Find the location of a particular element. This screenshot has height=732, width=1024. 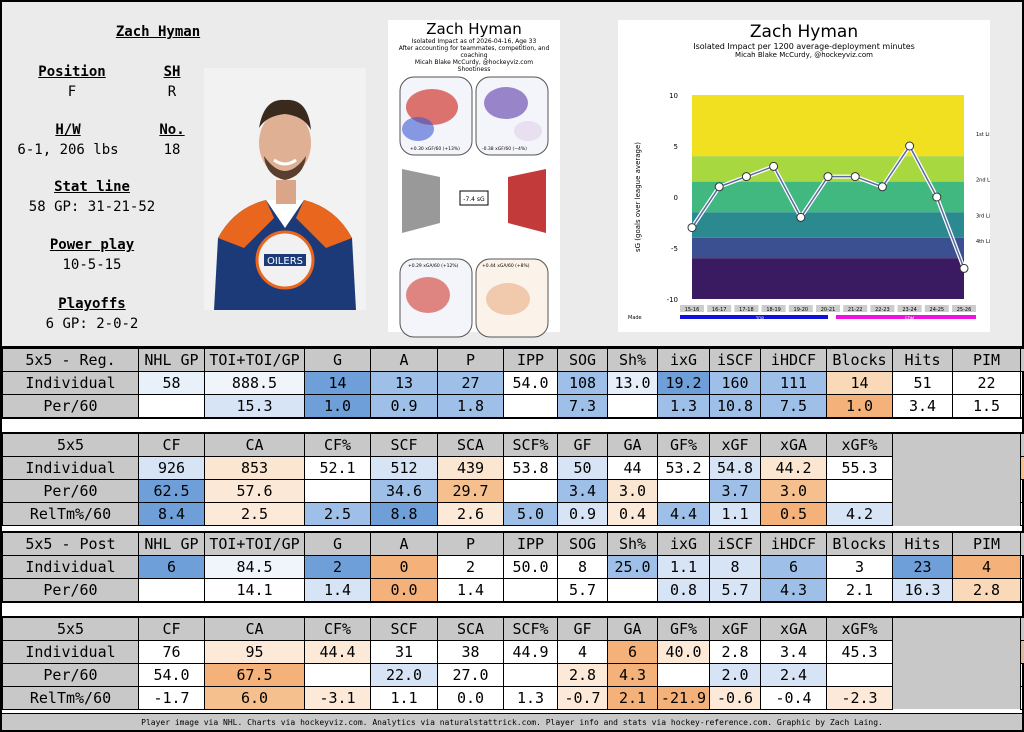

stat-cell: 0.8 is located at coordinates (683, 589).